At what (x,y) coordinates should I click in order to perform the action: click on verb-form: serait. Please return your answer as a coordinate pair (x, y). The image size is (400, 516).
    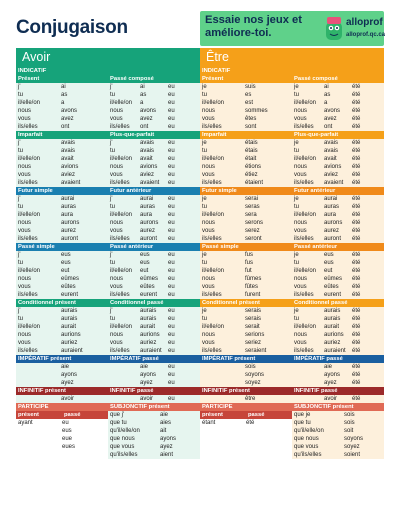
    Looking at the image, I should click on (252, 327).